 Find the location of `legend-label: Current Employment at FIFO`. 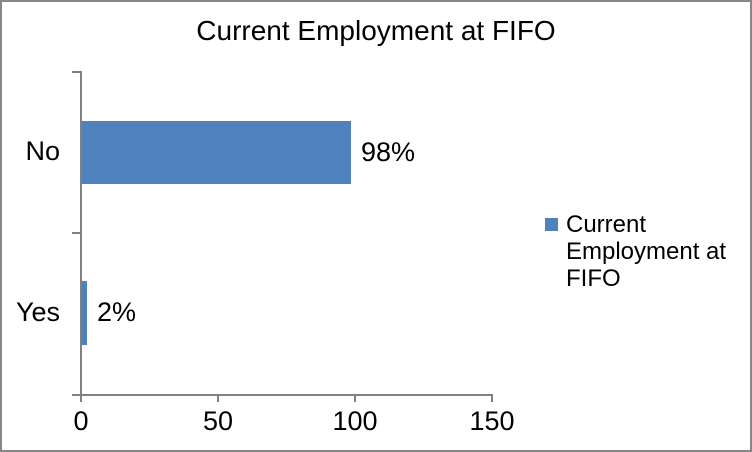

legend-label: Current Employment at FIFO is located at coordinates (655, 251).